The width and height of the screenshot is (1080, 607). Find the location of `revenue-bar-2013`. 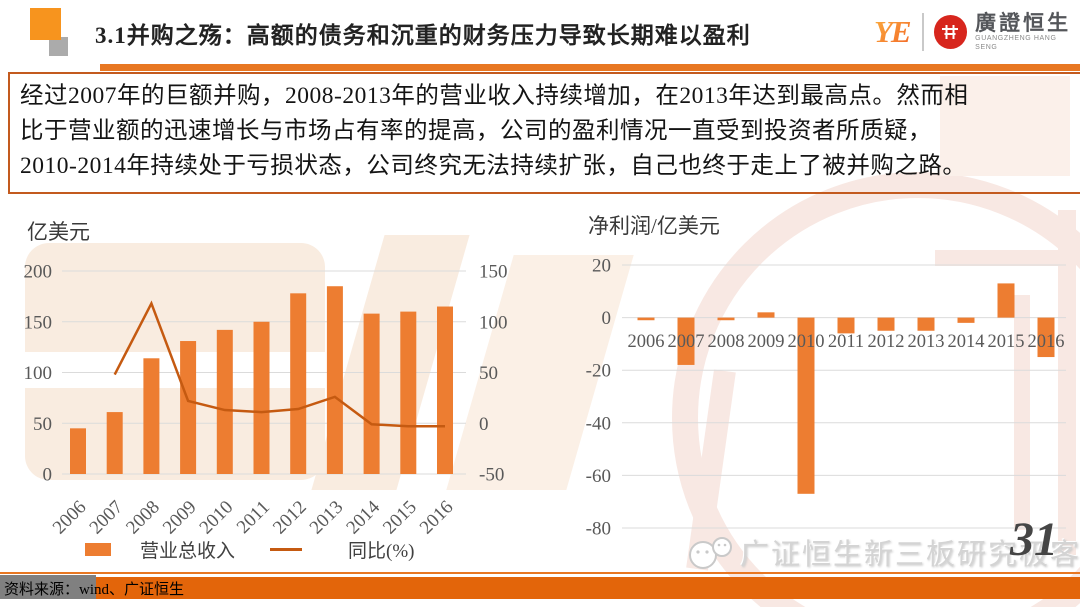

revenue-bar-2013 is located at coordinates (334, 380).